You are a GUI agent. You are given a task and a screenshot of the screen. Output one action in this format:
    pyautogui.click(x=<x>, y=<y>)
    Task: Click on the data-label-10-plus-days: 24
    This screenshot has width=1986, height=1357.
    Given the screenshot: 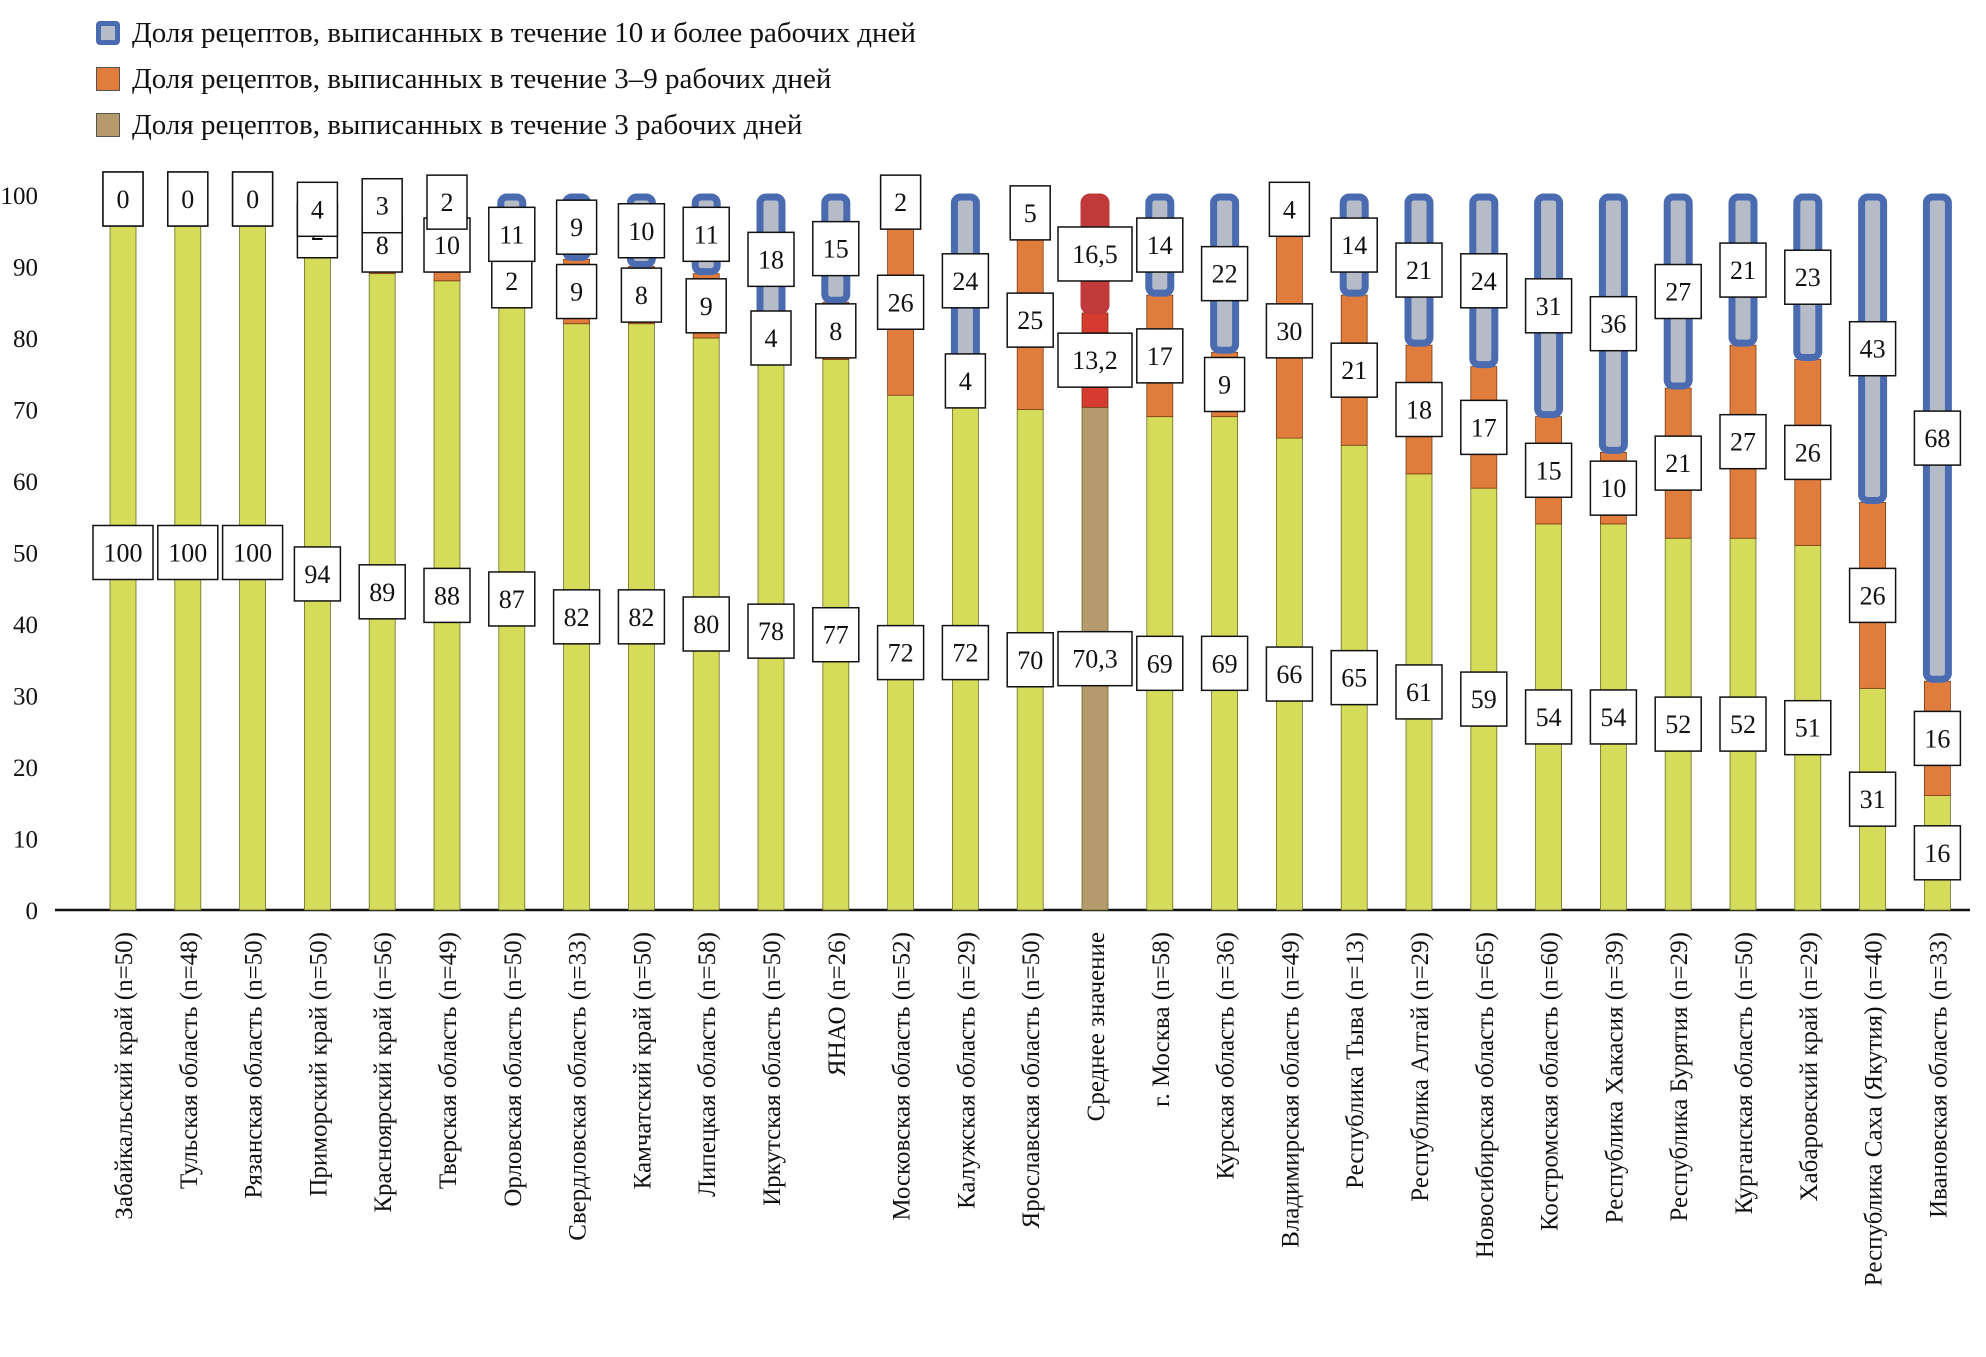 What is the action you would take?
    pyautogui.click(x=965, y=281)
    